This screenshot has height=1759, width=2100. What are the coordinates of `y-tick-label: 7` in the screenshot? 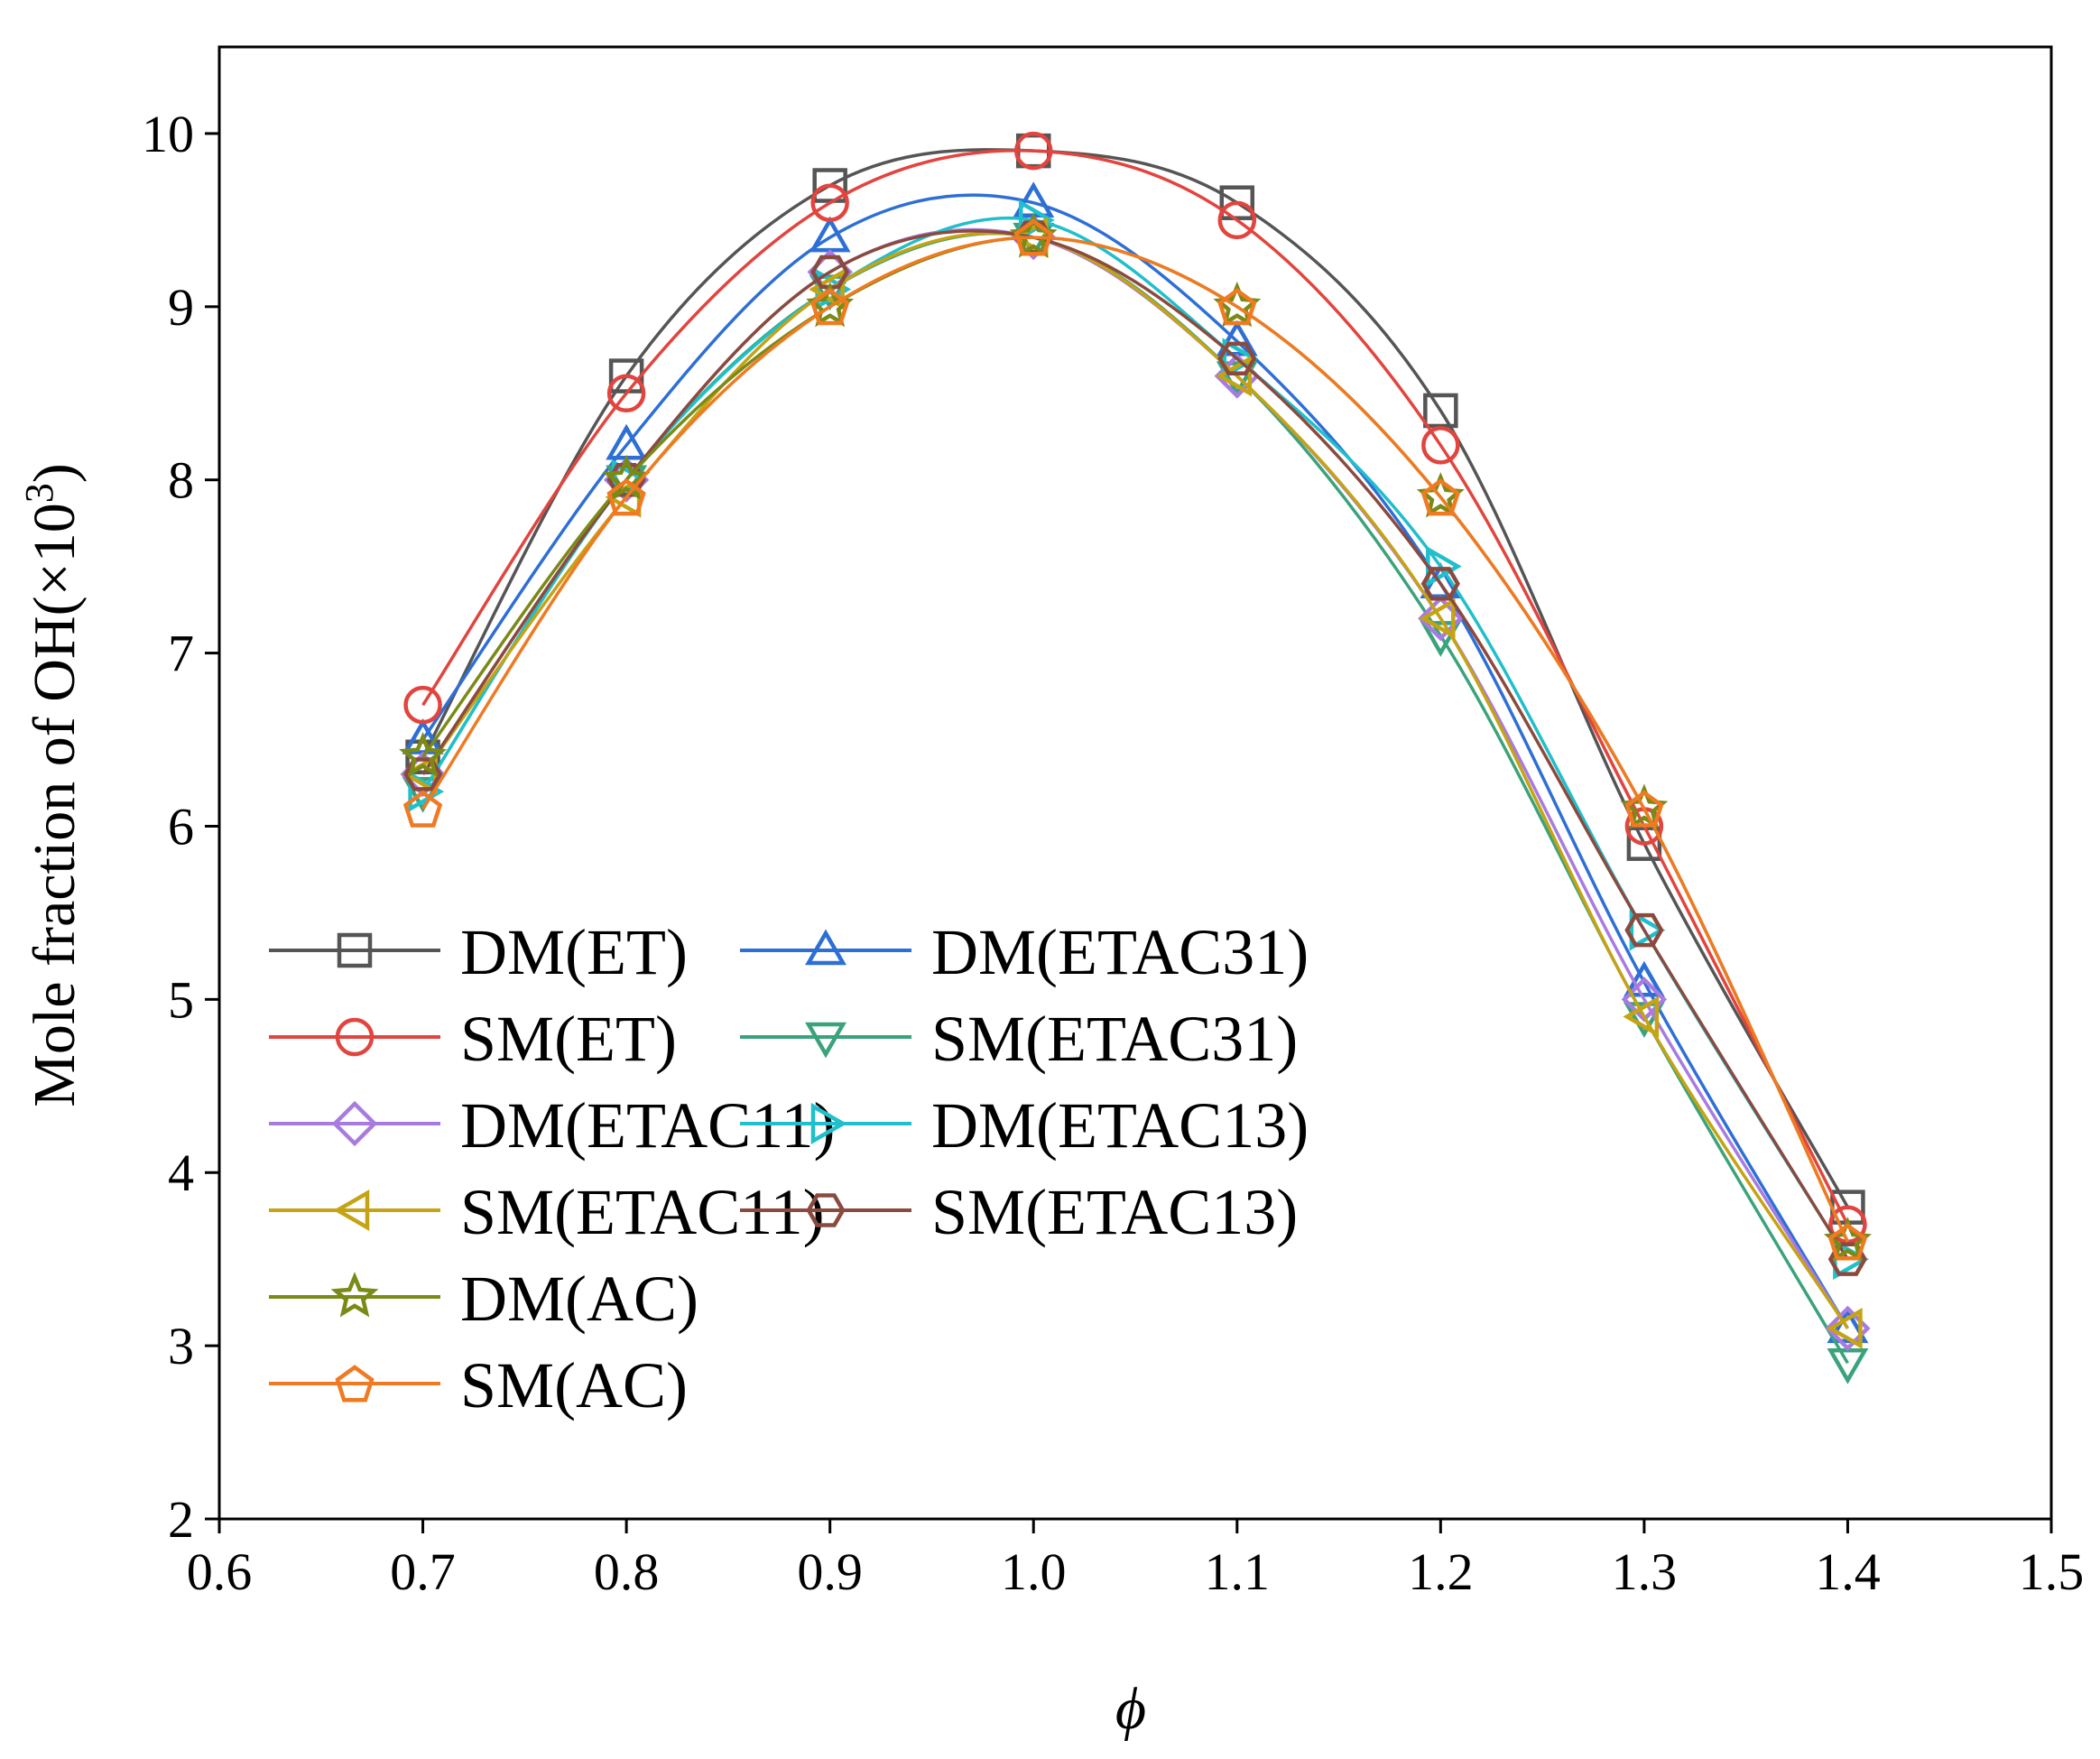 It's located at (181, 654).